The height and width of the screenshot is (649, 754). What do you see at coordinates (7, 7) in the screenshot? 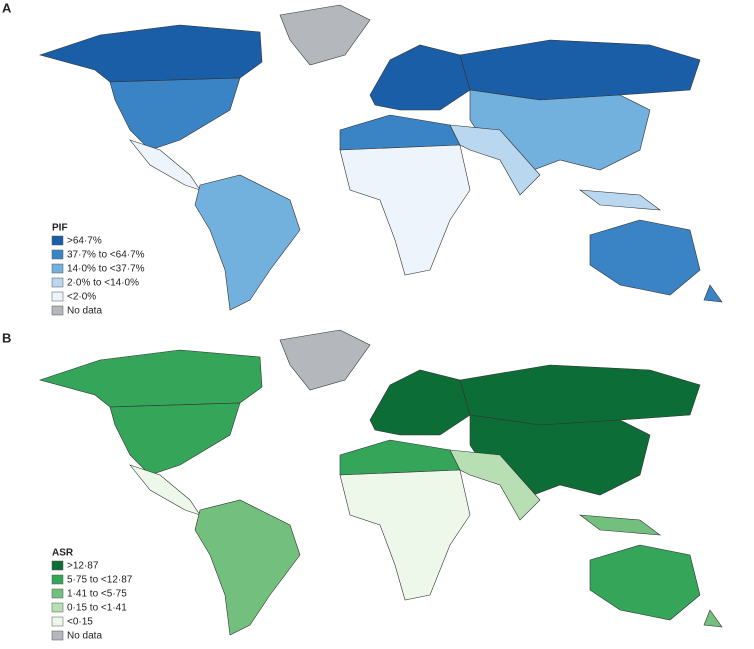
I see `panel-label: A` at bounding box center [7, 7].